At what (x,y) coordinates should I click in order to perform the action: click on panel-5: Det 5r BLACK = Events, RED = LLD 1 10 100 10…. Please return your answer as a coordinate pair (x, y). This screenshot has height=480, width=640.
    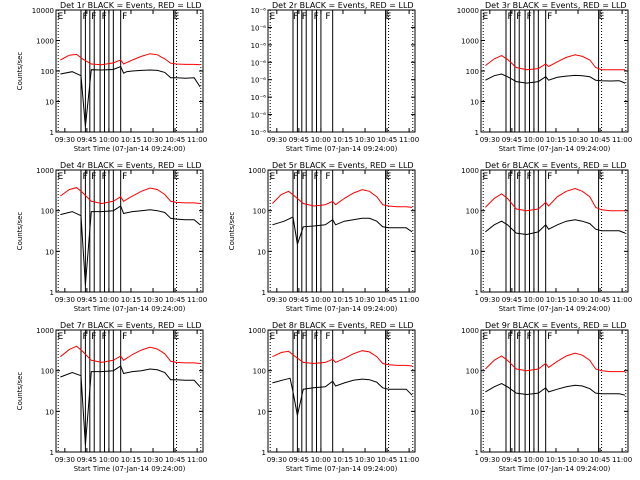
    Looking at the image, I should click on (323, 237).